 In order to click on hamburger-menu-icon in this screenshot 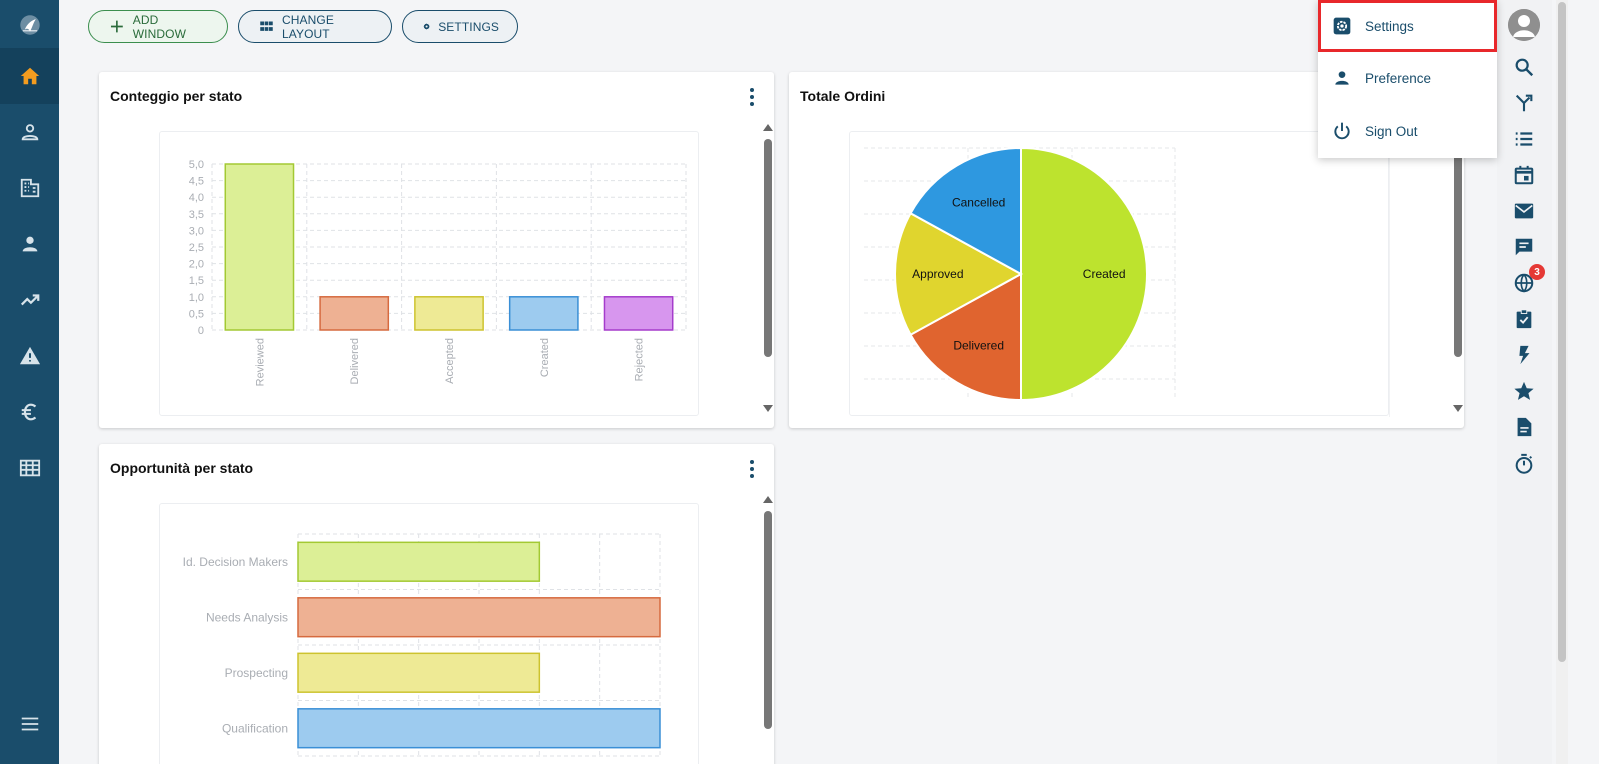, I will do `click(29, 724)`.